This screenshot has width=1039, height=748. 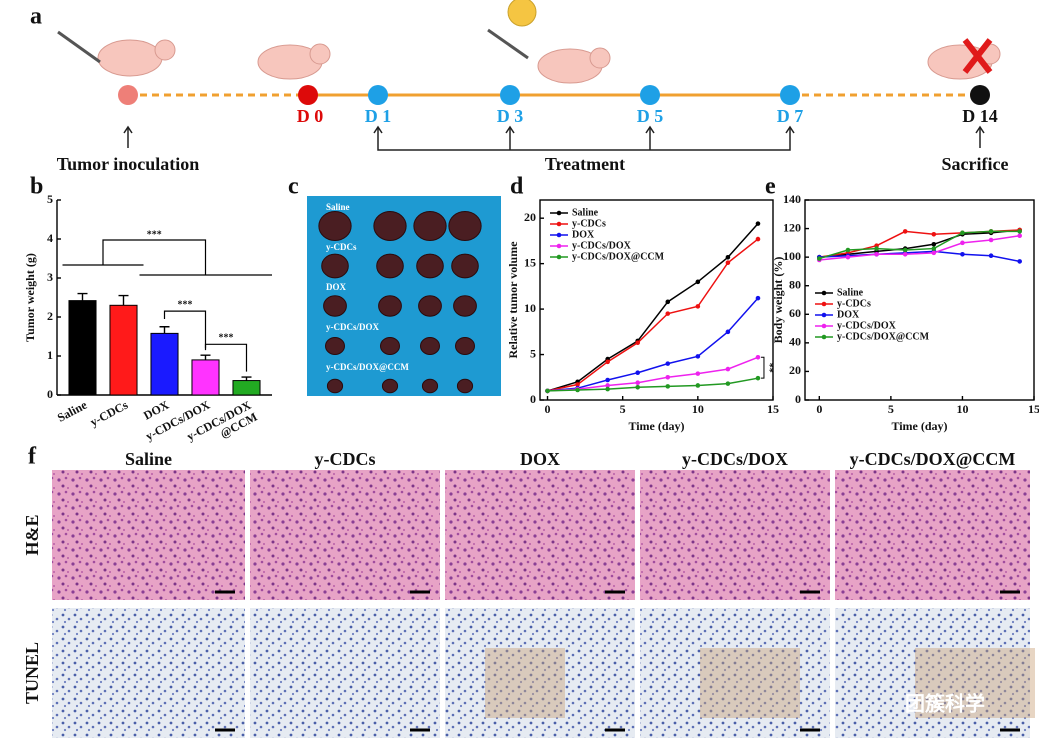 What do you see at coordinates (338, 207) in the screenshot?
I see `photo-label: Saline` at bounding box center [338, 207].